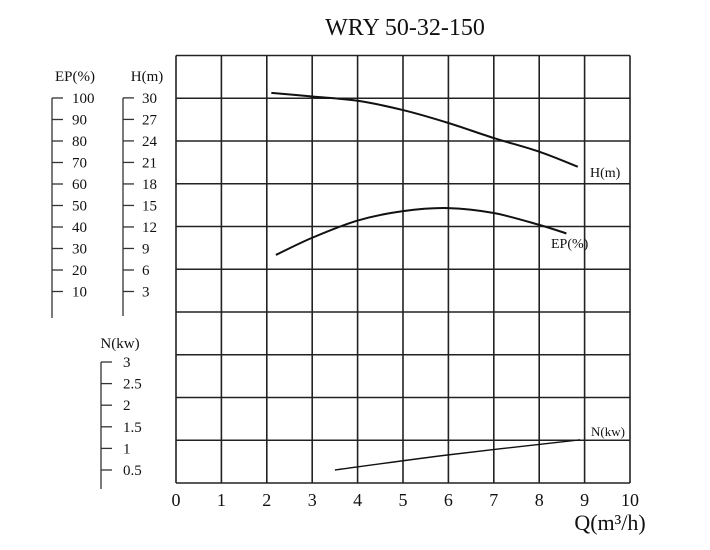  What do you see at coordinates (176, 500) in the screenshot?
I see `x-tick-label: 0` at bounding box center [176, 500].